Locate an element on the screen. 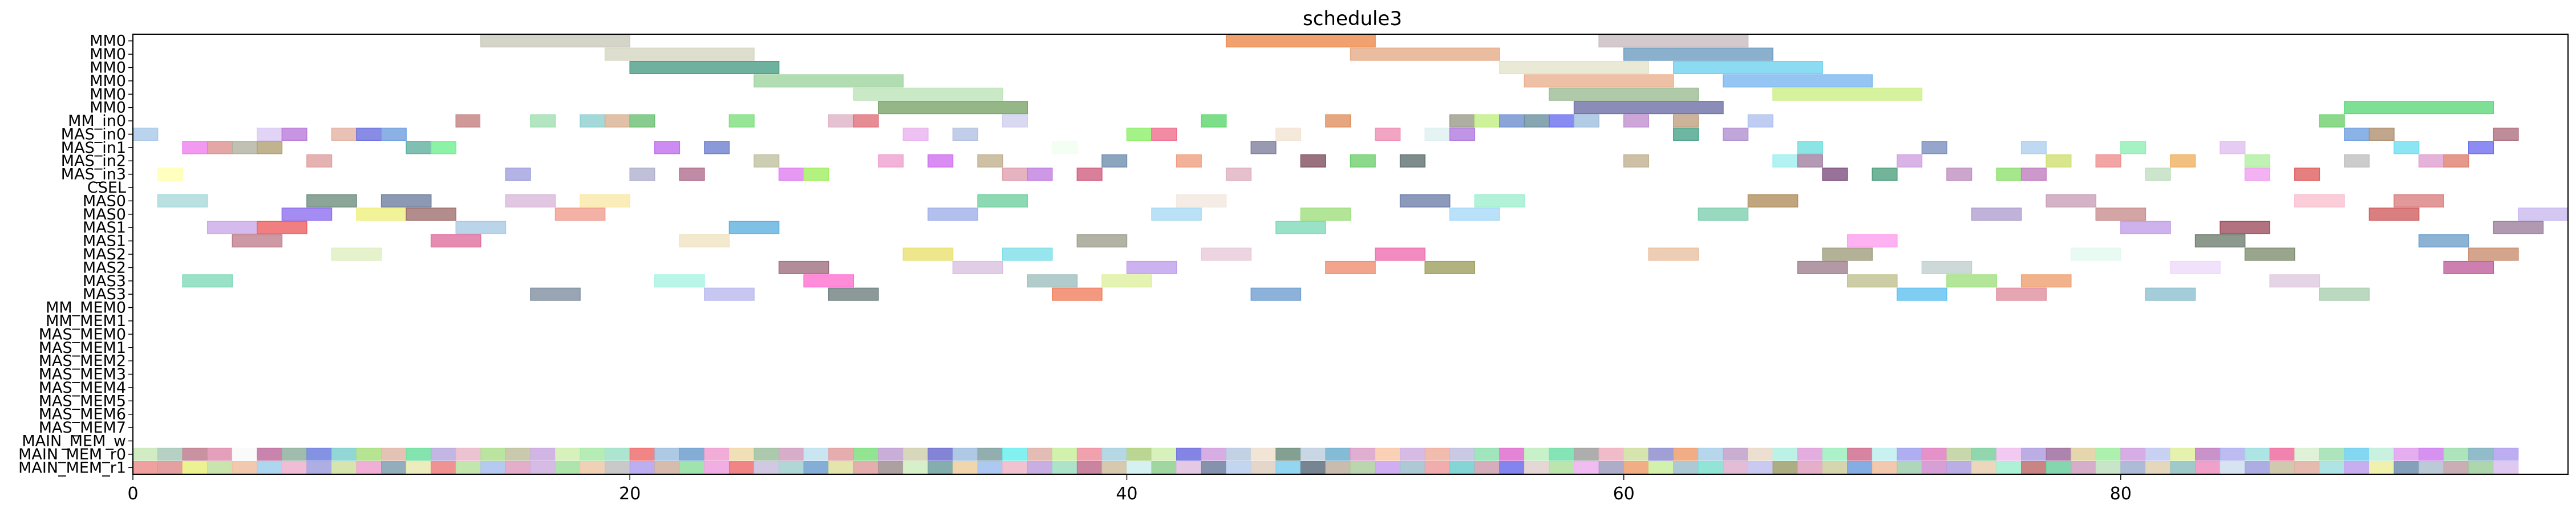 The width and height of the screenshot is (2576, 513). y-tick-label: MM_MEM1 is located at coordinates (86, 321).